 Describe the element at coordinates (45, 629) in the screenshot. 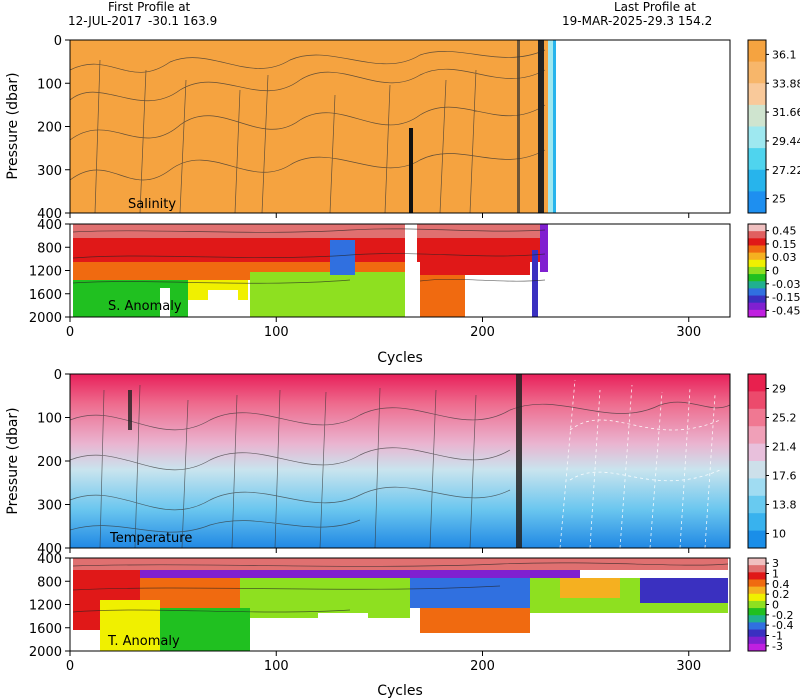

I see `y-tick-label: 1600` at that location.